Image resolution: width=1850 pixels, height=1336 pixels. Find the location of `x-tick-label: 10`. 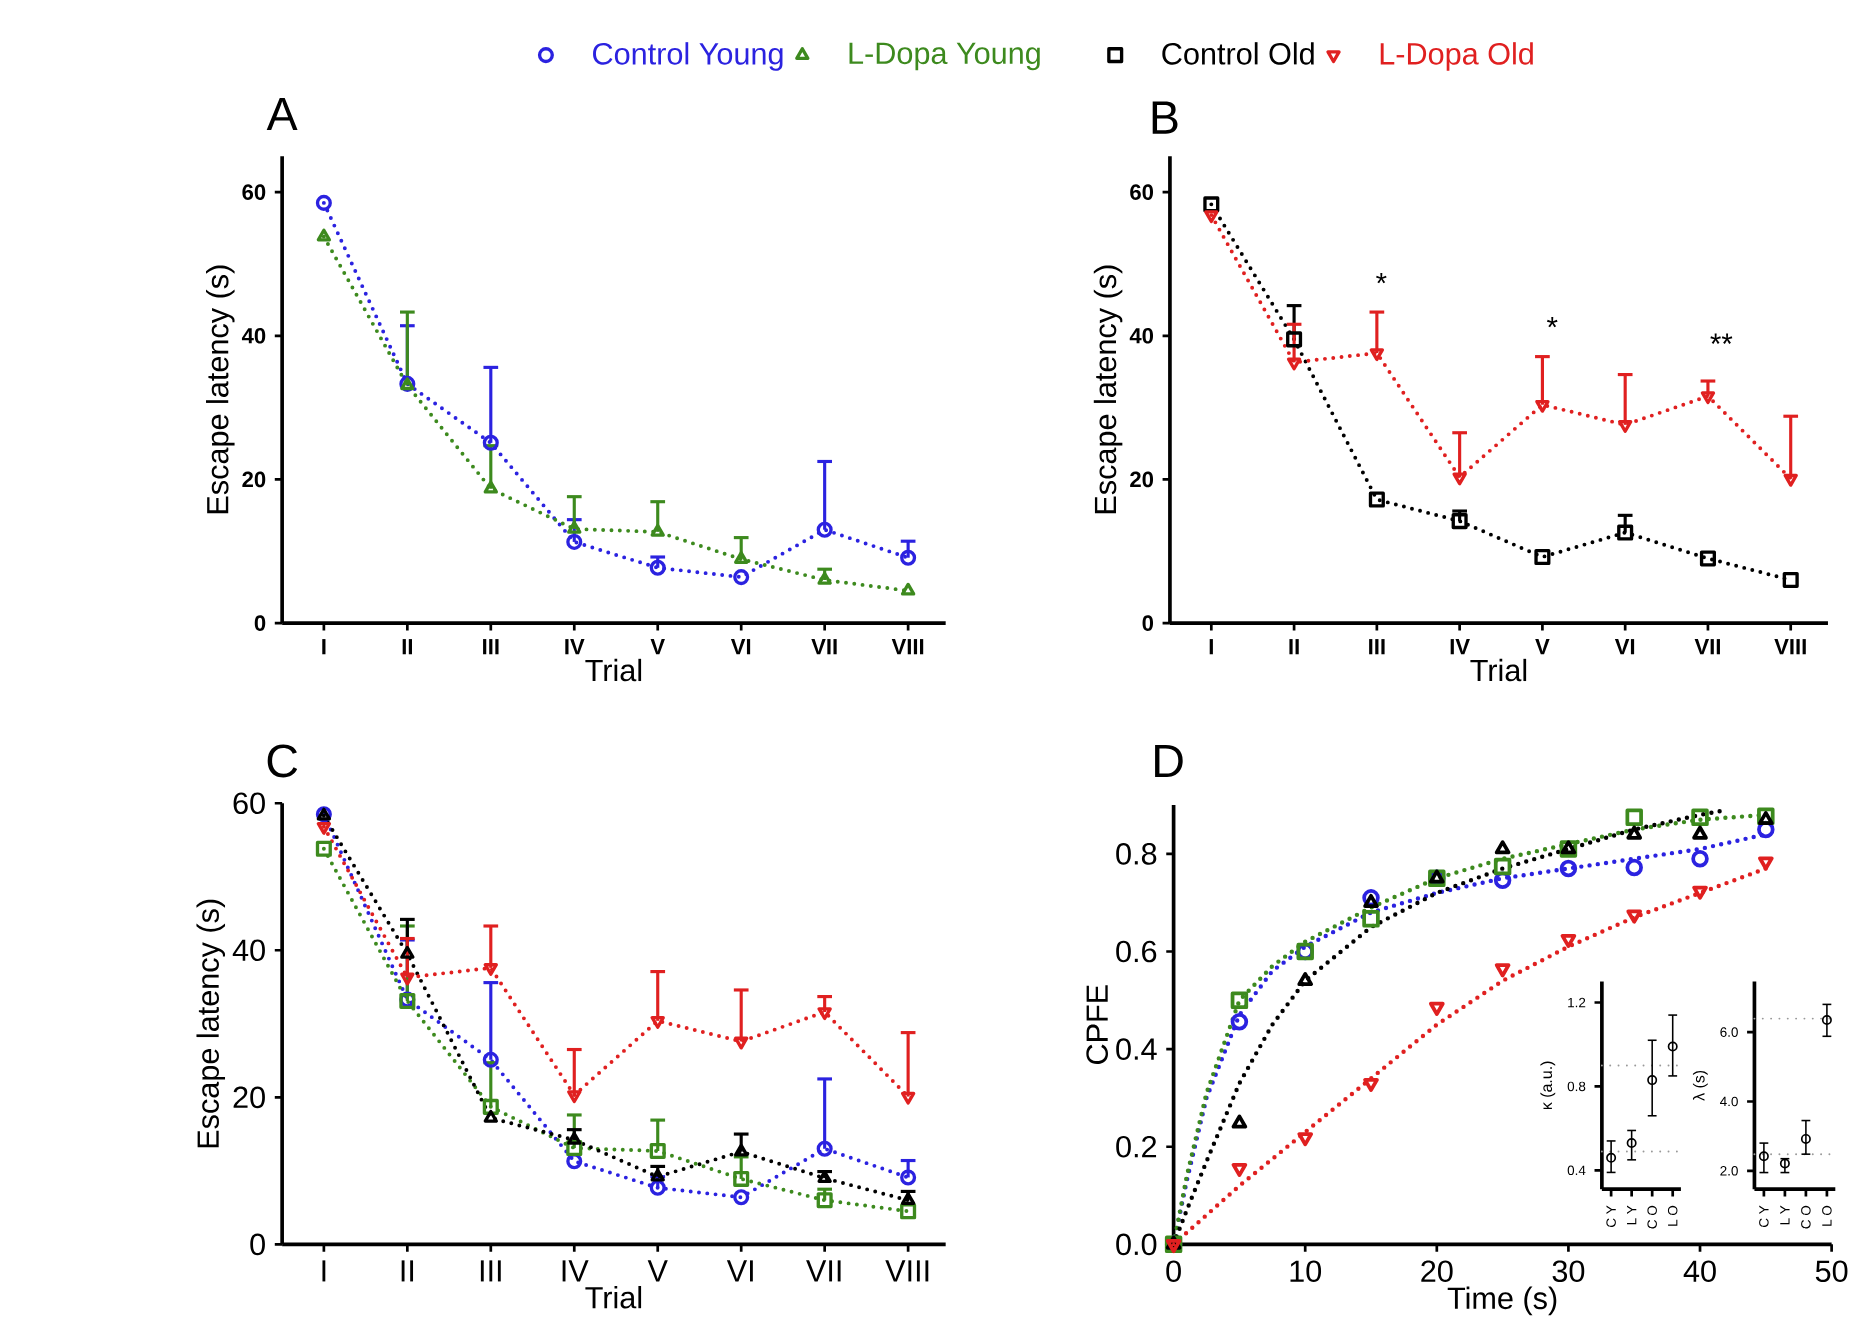

x-tick-label: 10 is located at coordinates (1306, 1271).